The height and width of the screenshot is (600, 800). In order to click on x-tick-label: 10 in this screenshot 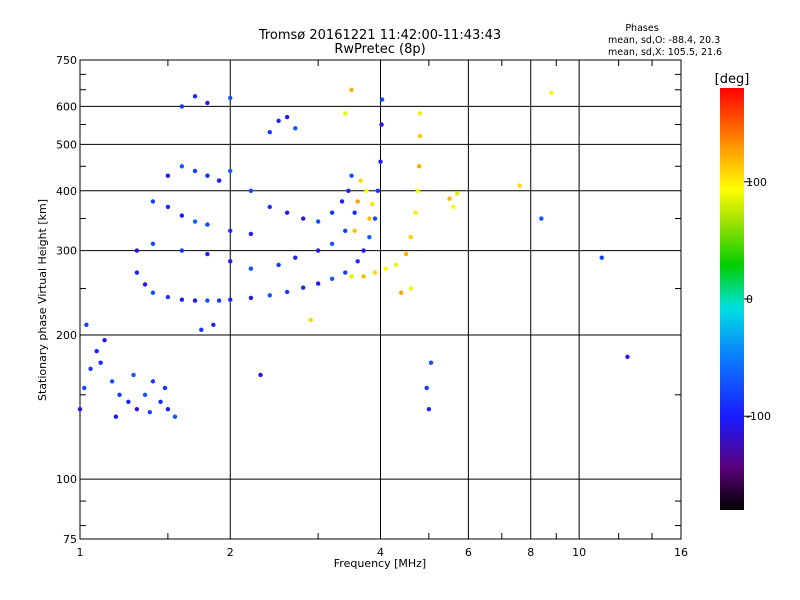, I will do `click(579, 552)`.